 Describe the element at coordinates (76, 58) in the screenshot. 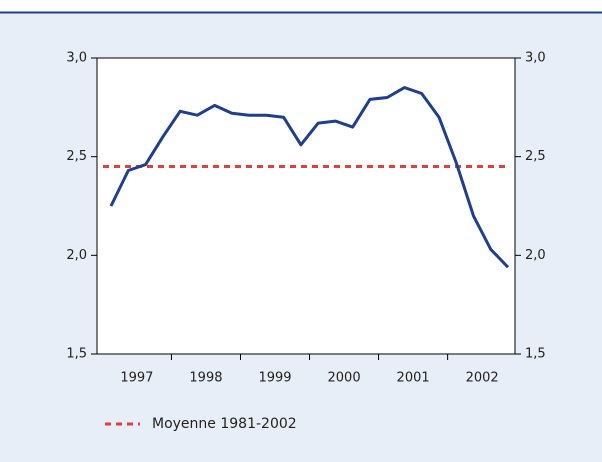

I see `y-tick-label: 3,0` at that location.